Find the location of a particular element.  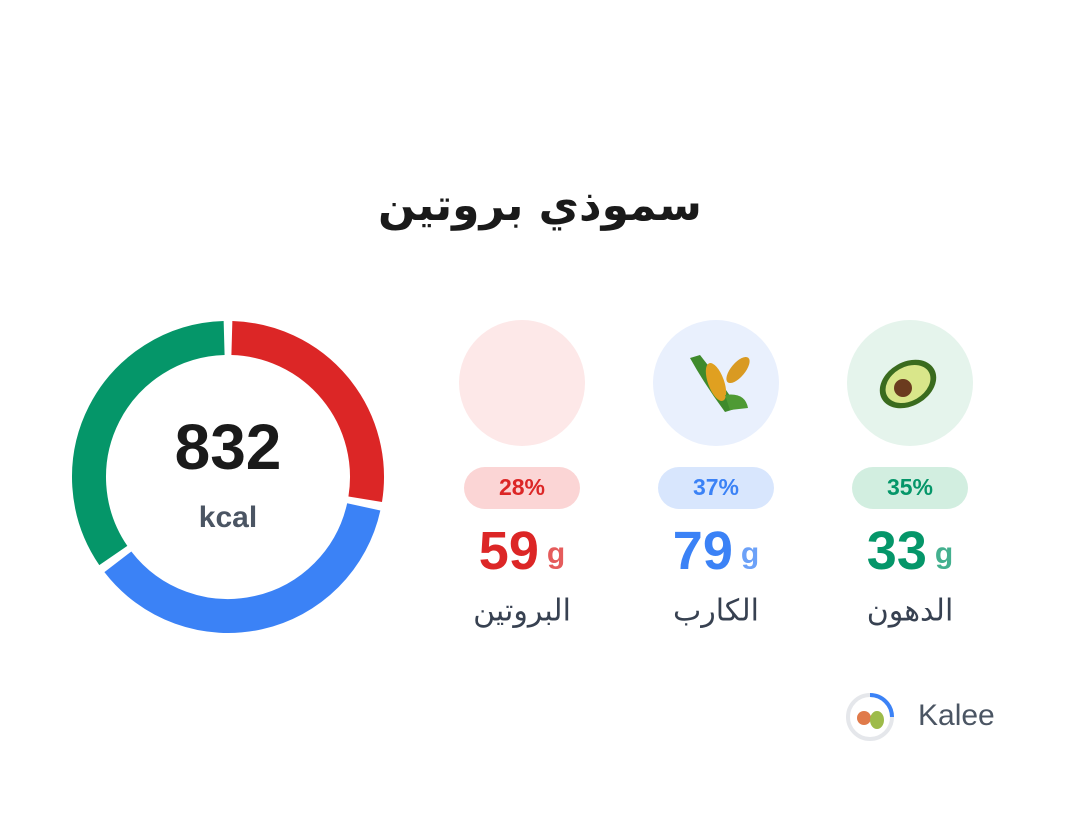

brand-logo is located at coordinates (870, 717).